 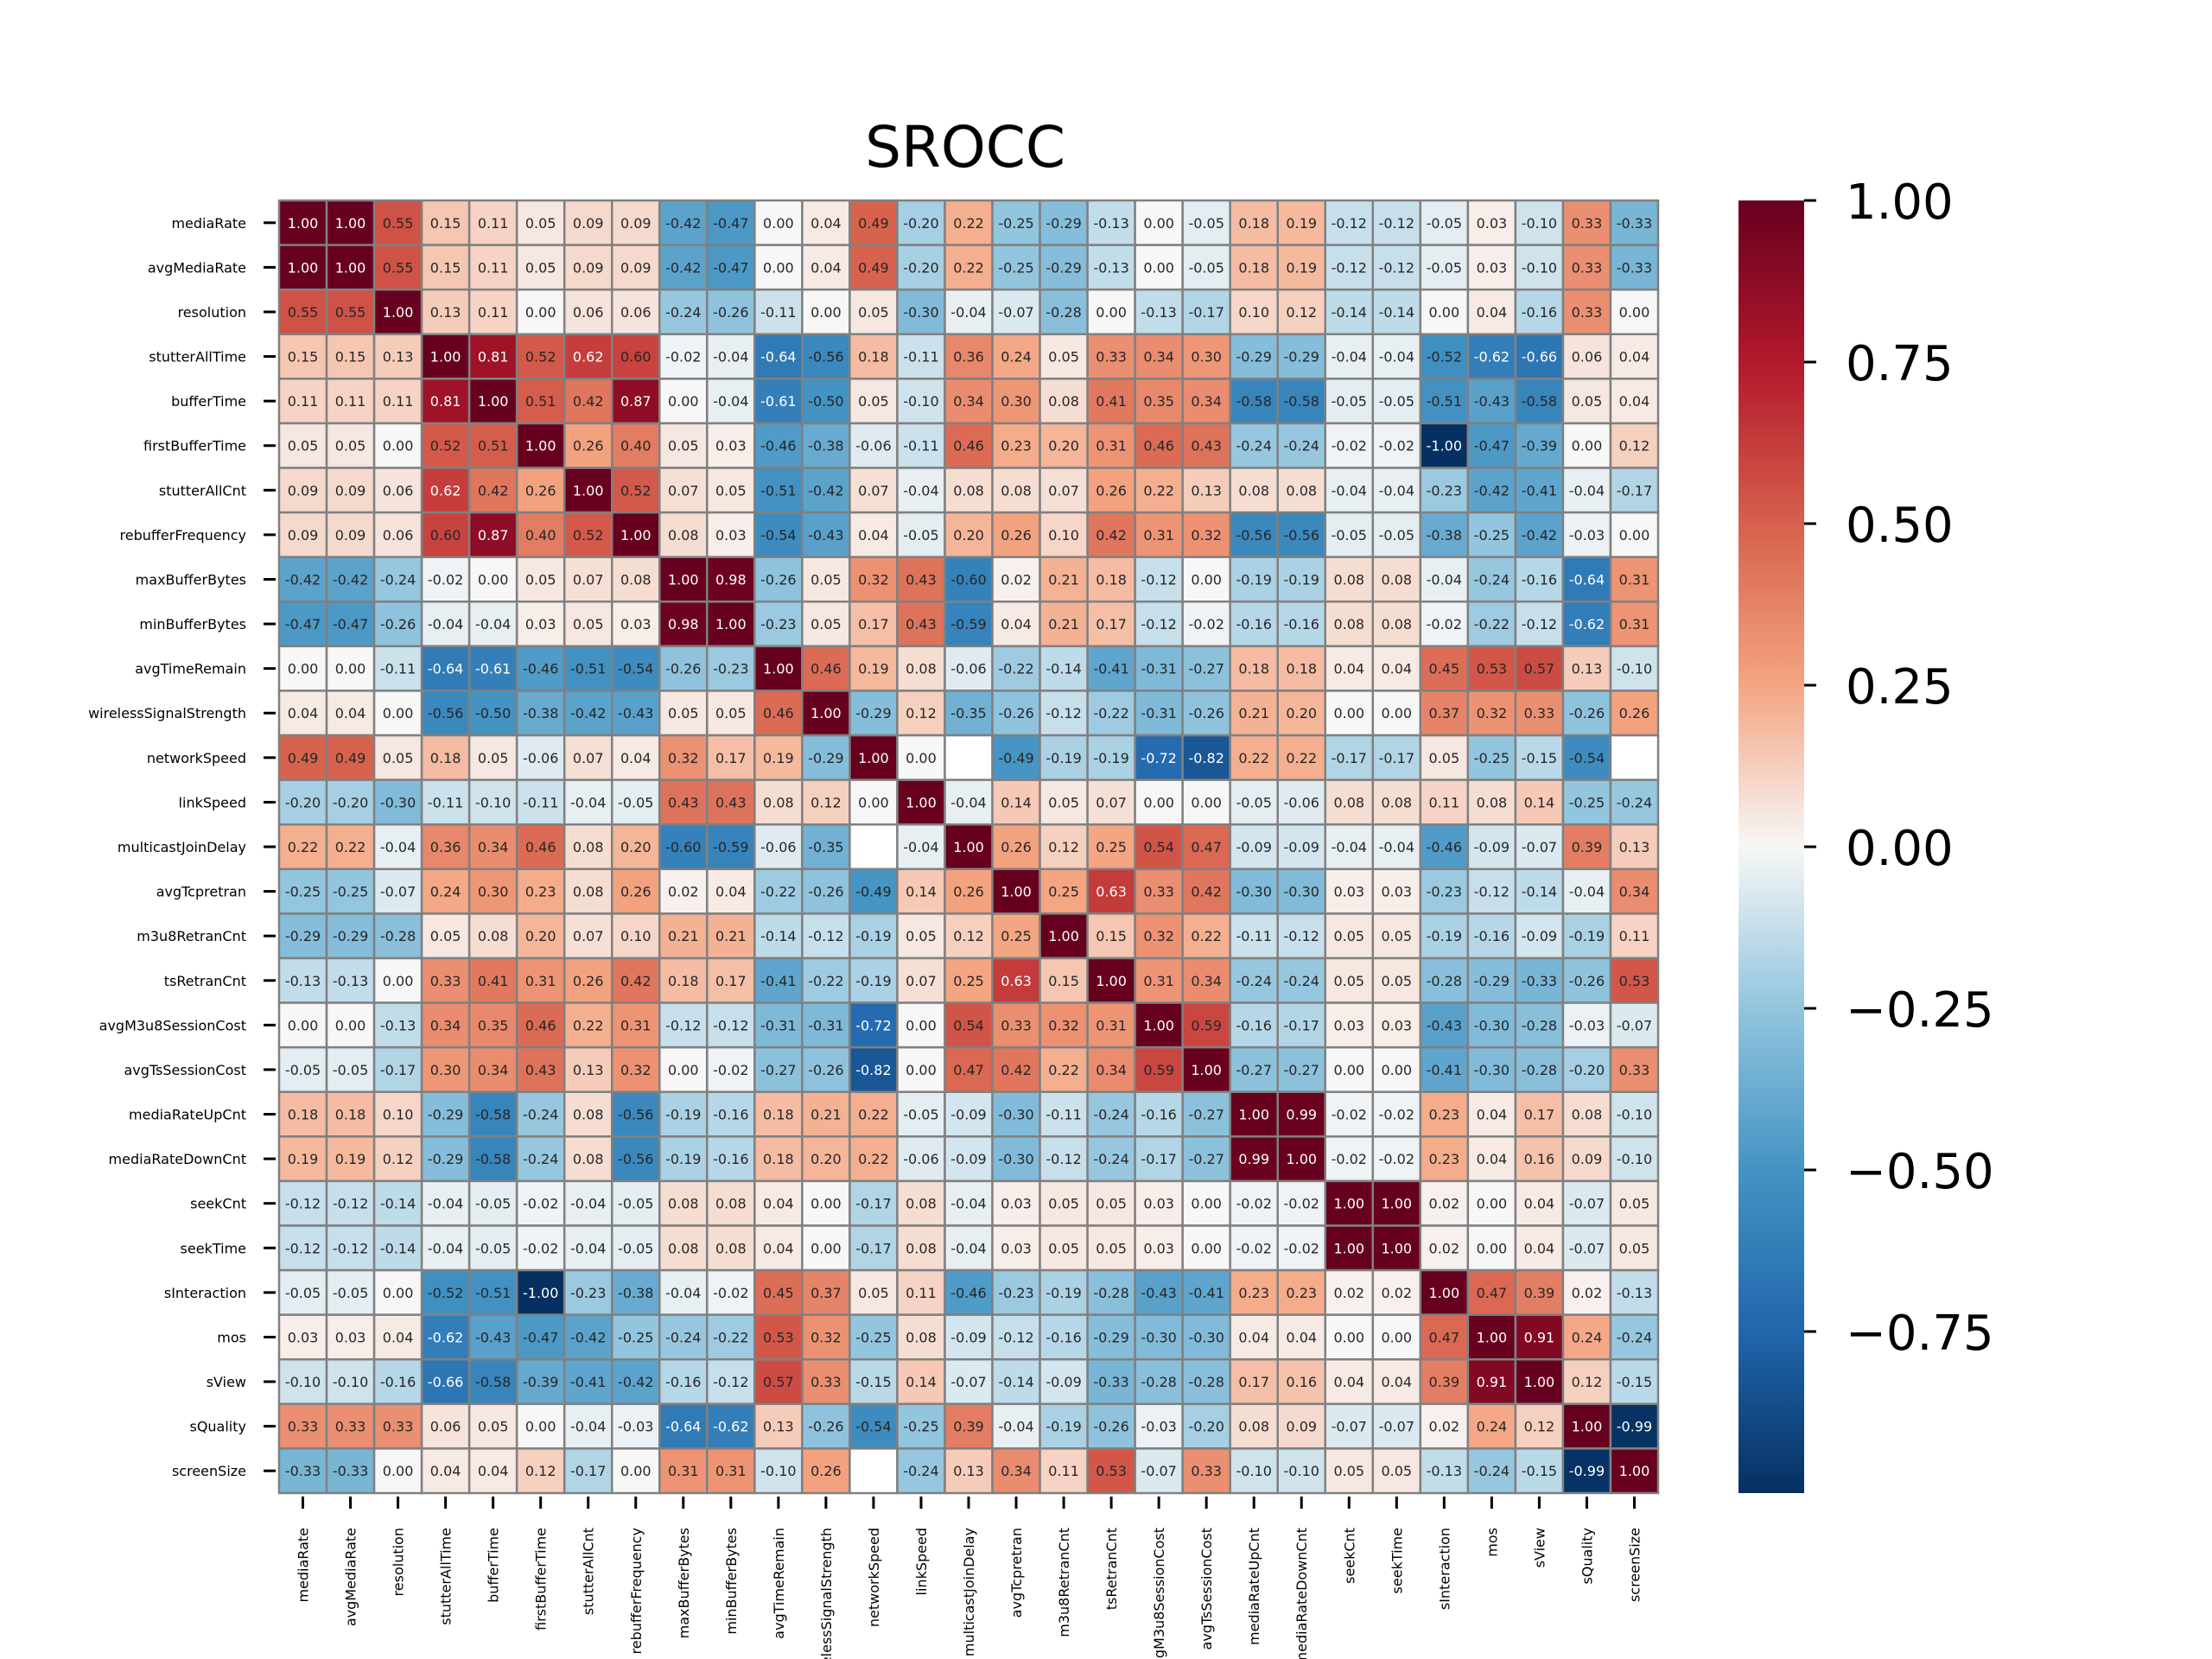 What do you see at coordinates (1444, 490) in the screenshot?
I see `cell-value: -0.23` at bounding box center [1444, 490].